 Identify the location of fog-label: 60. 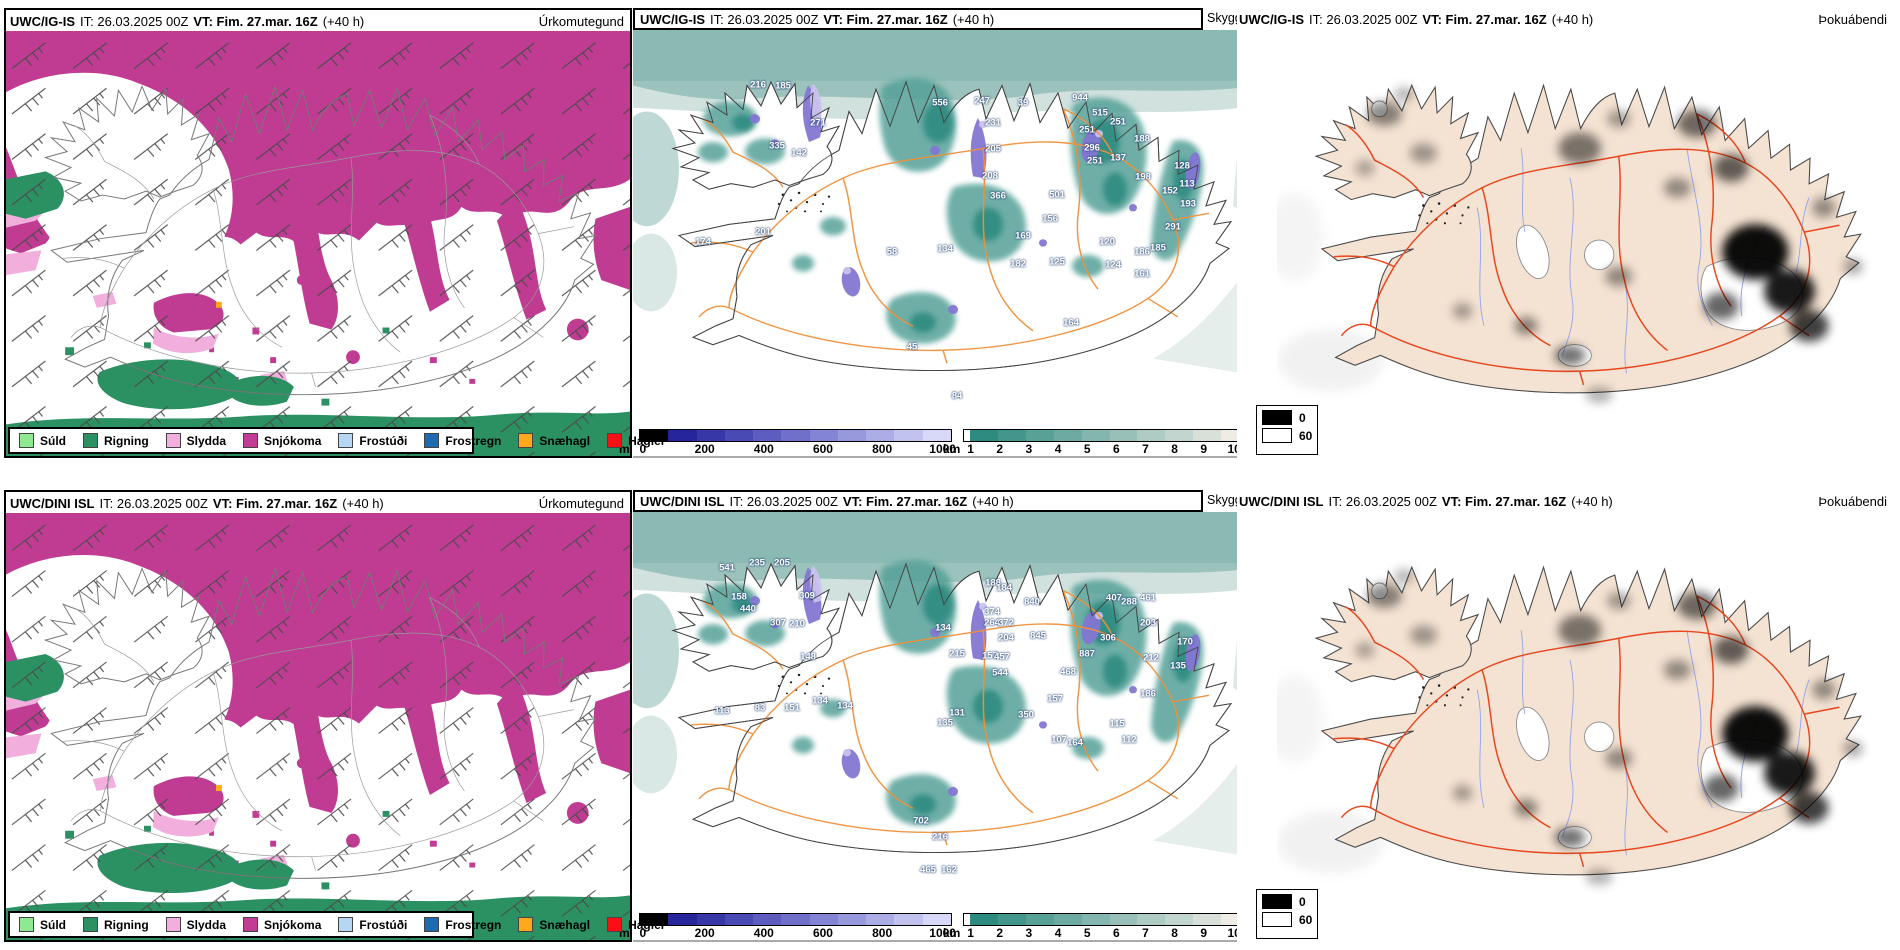
(1306, 919).